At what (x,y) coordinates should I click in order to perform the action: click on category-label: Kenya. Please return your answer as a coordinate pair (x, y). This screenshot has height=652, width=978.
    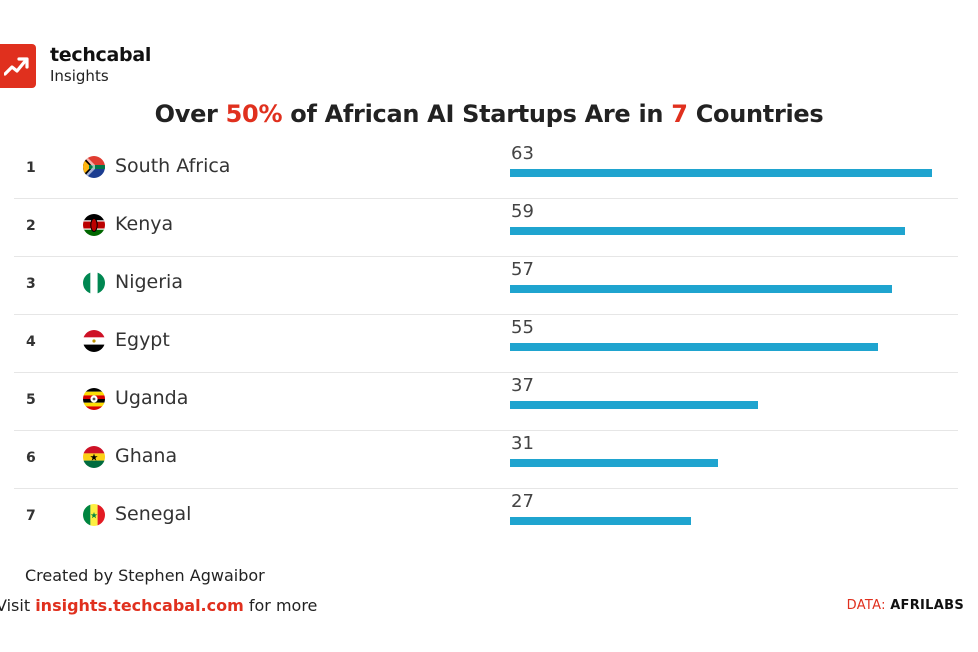
    Looking at the image, I should click on (144, 224).